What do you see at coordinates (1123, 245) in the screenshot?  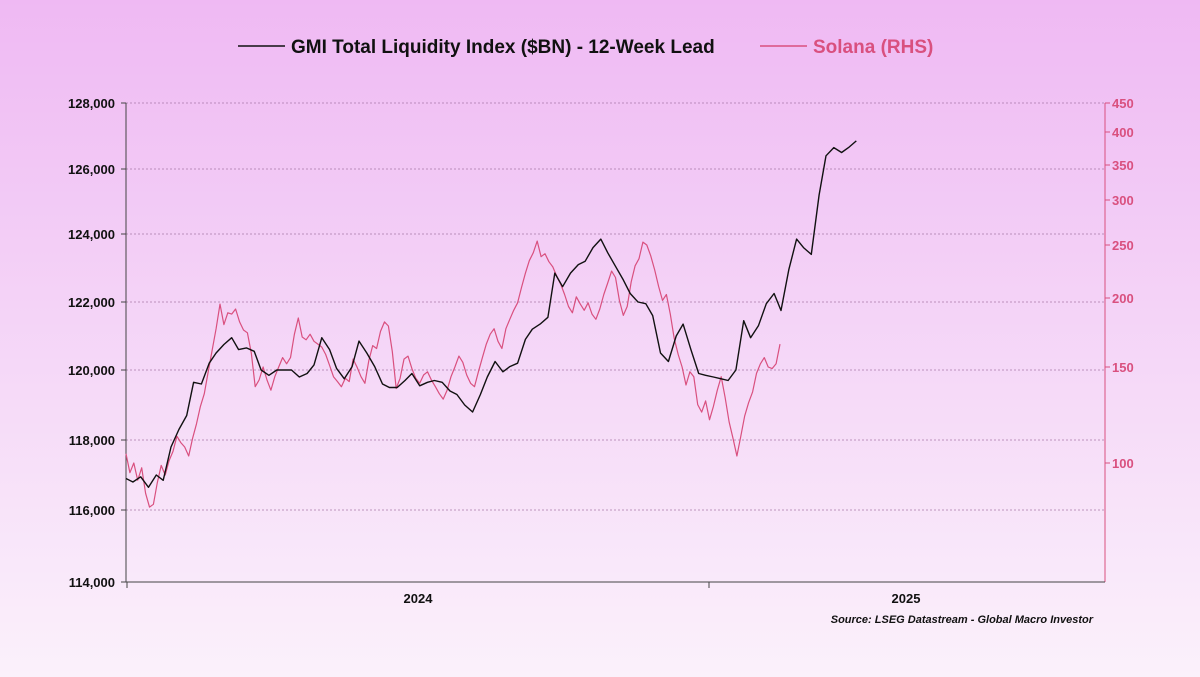 I see `y2-tick-label: 250` at bounding box center [1123, 245].